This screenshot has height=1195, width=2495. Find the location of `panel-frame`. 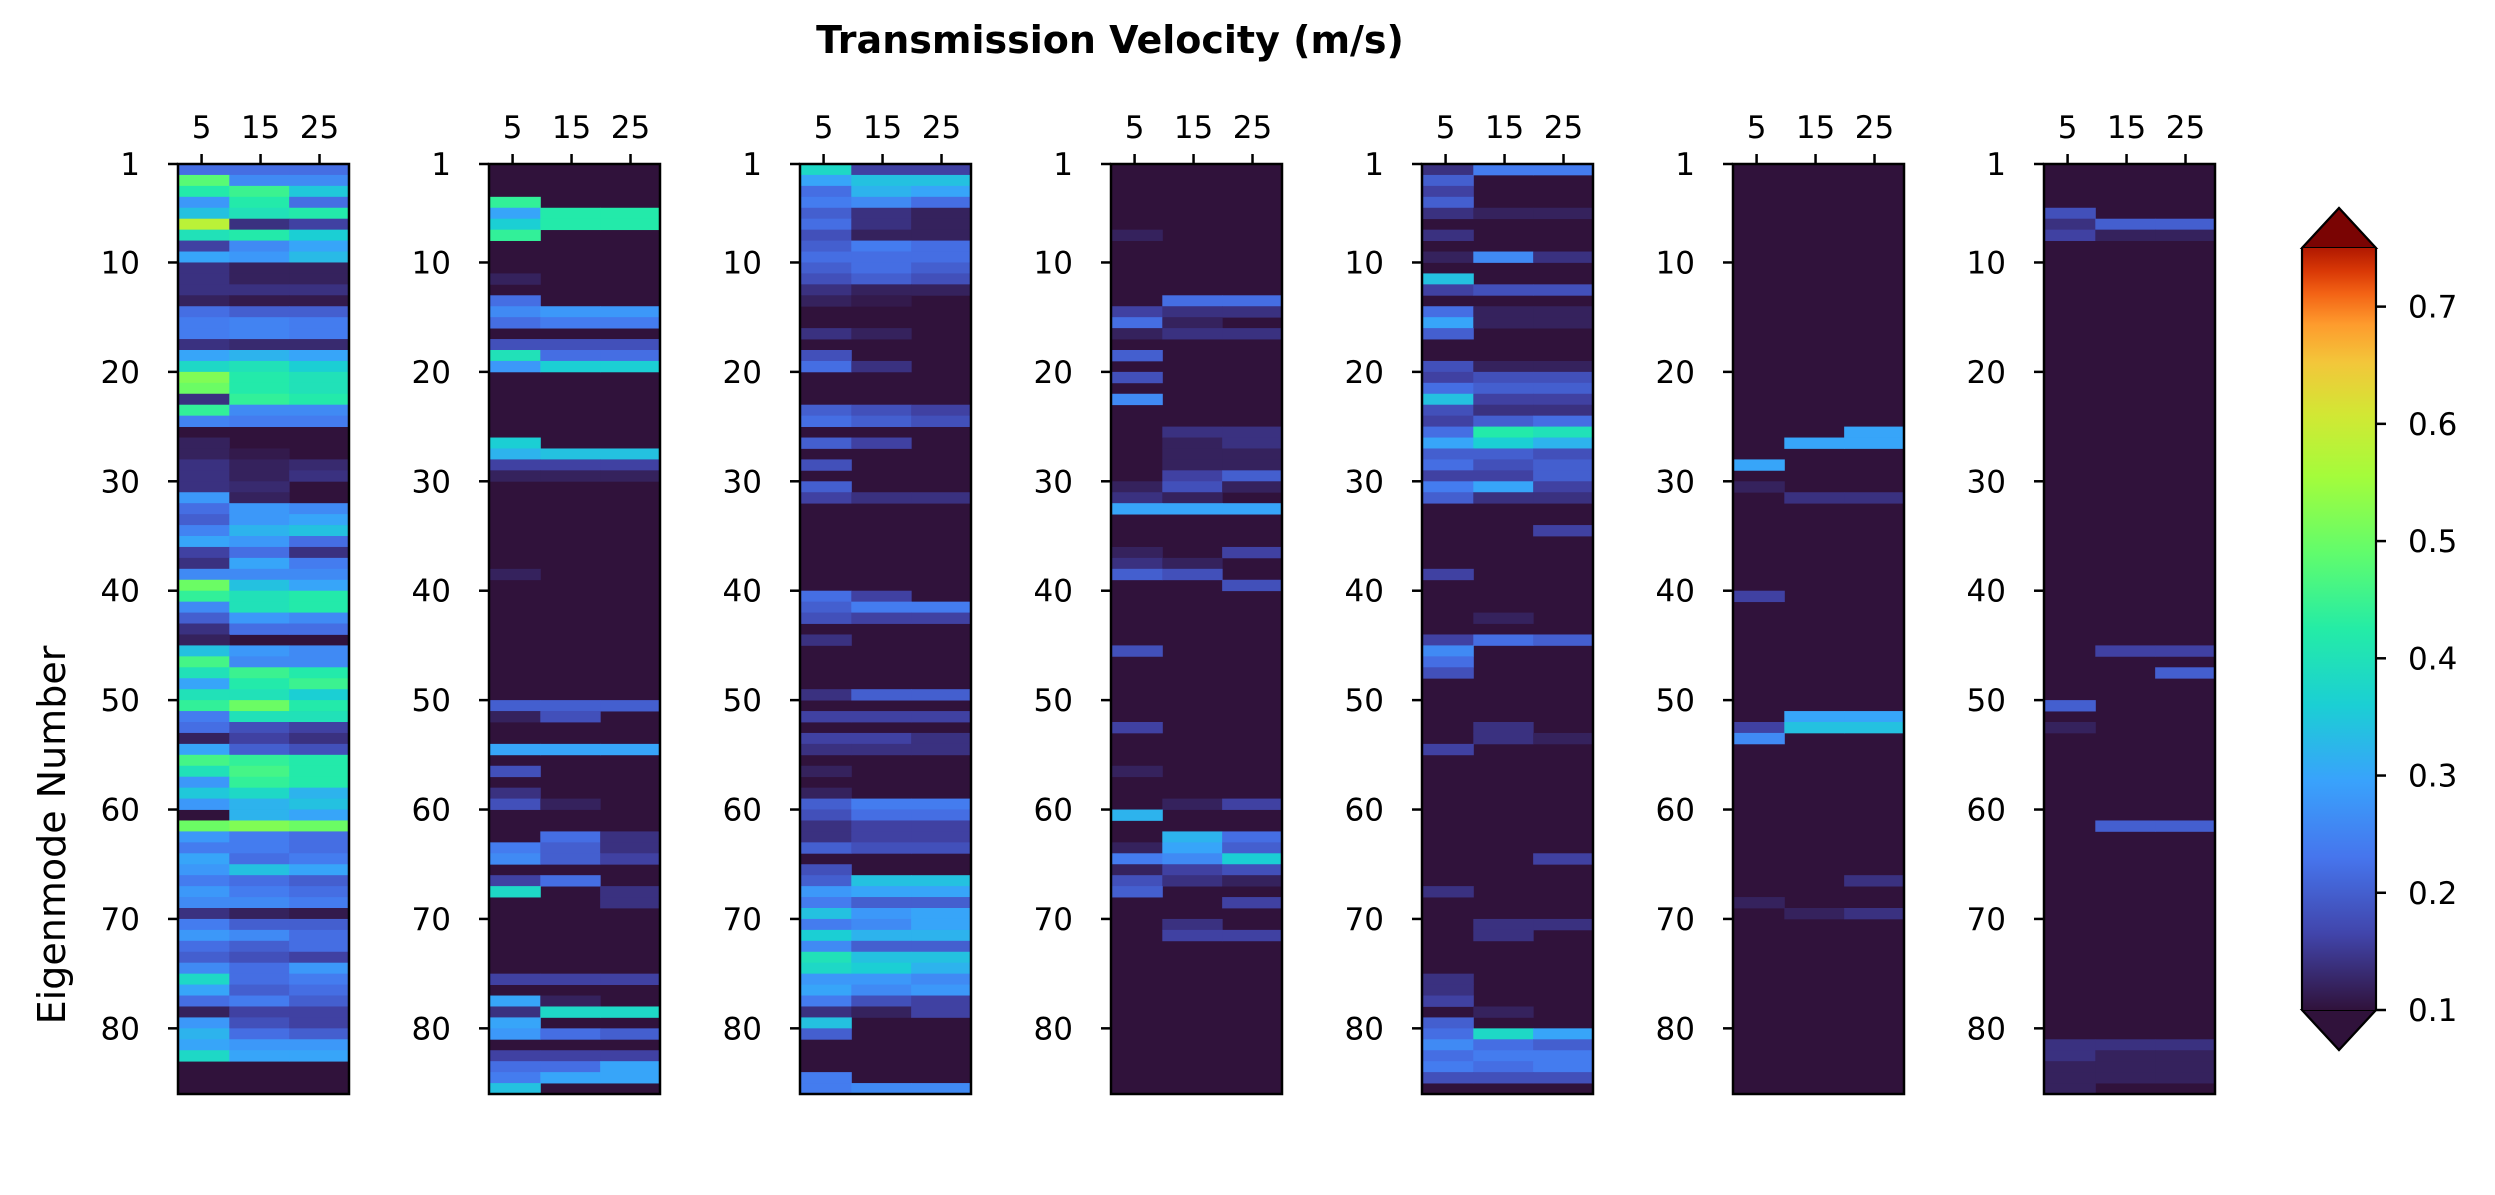

panel-frame is located at coordinates (885, 629).